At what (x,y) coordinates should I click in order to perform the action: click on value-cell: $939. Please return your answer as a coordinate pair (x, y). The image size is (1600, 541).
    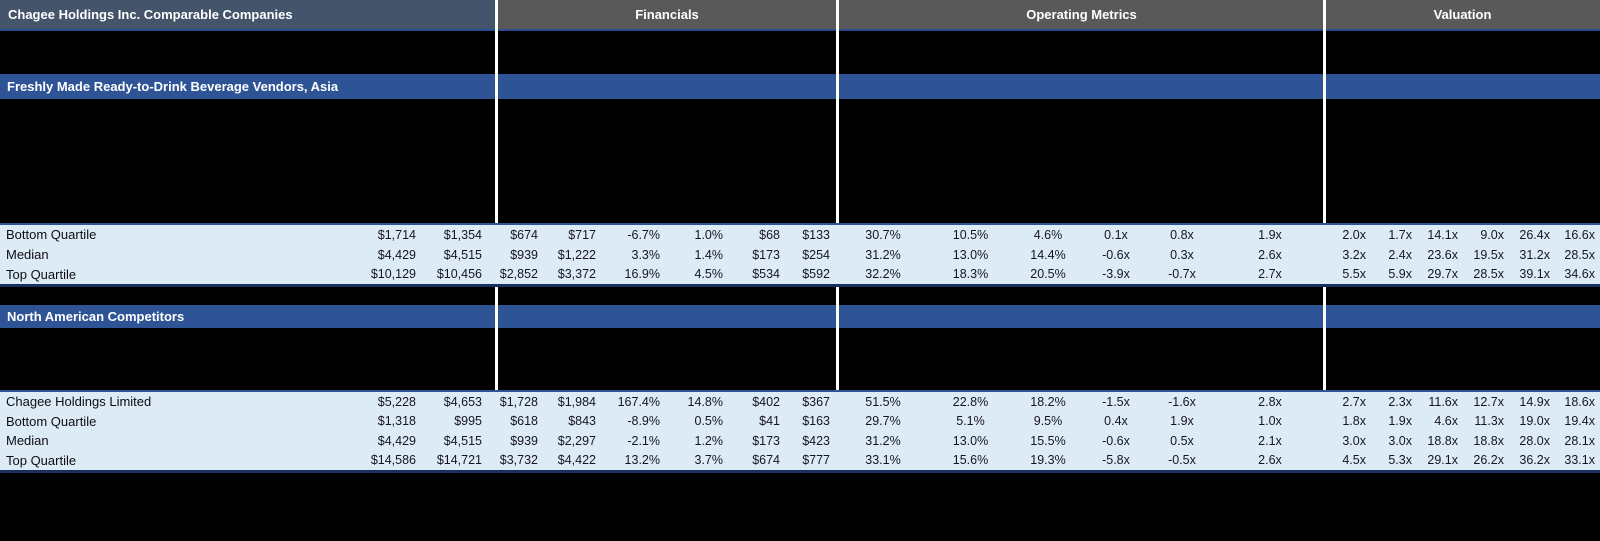
    Looking at the image, I should click on (524, 440).